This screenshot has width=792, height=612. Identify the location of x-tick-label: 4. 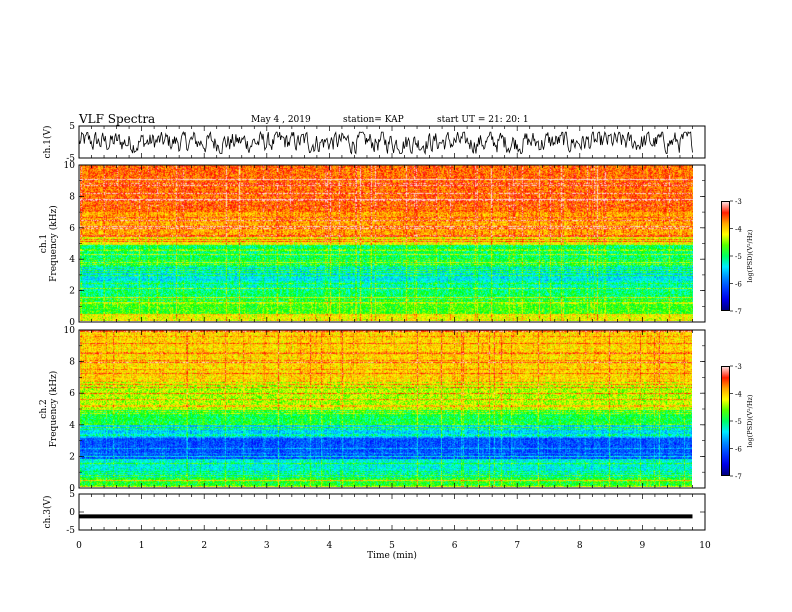
(330, 546).